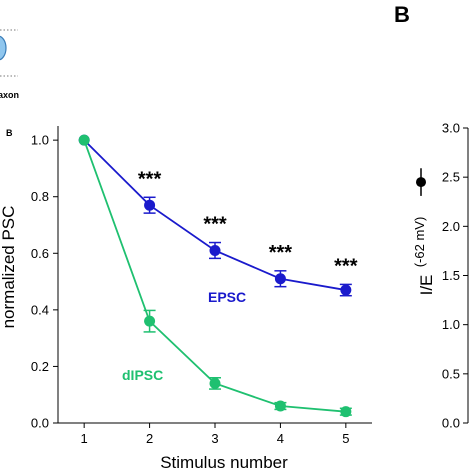 This screenshot has width=474, height=474. I want to click on y-tick-label: 0.2, so click(40, 366).